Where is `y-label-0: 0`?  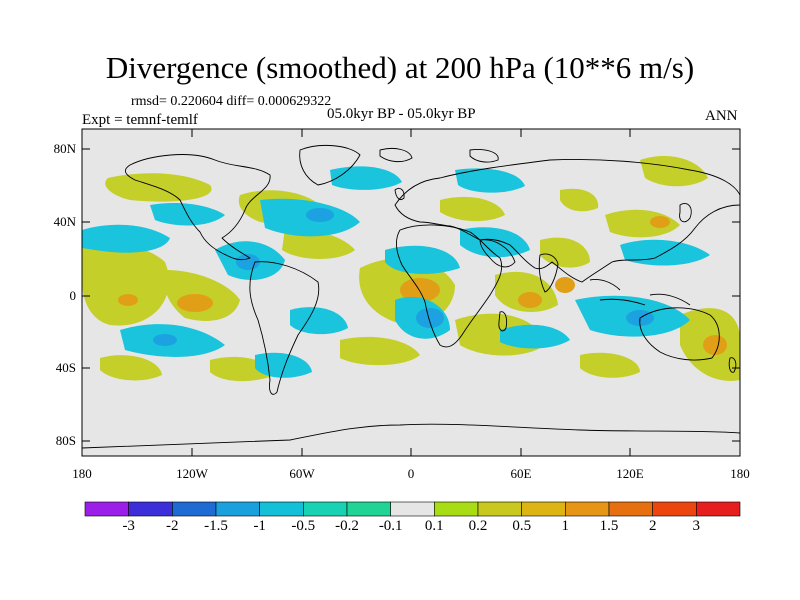
y-label-0: 0 is located at coordinates (73, 295).